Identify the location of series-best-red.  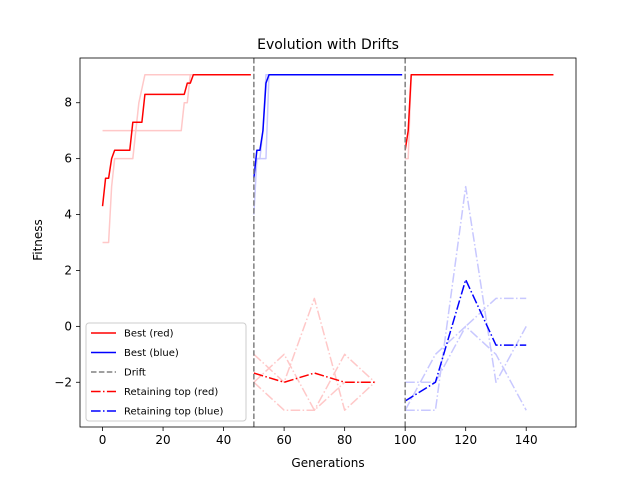
(176, 140).